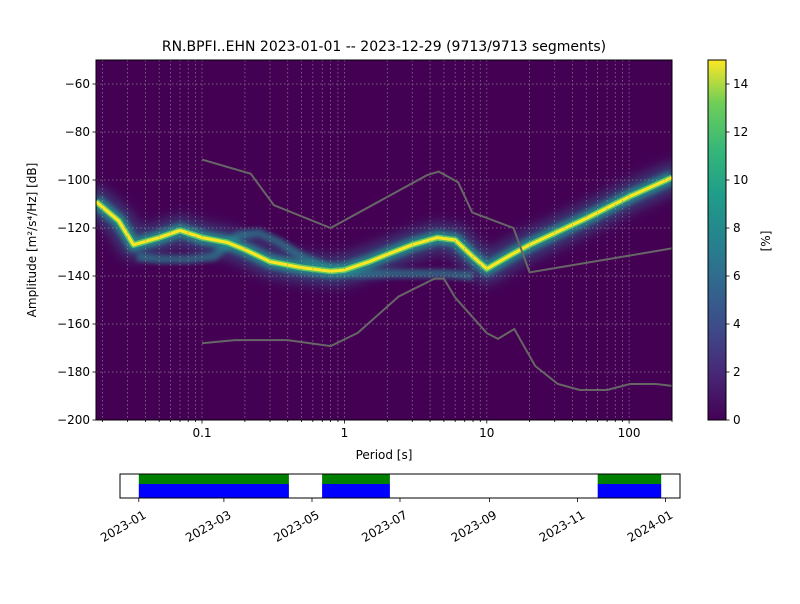 This screenshot has height=604, width=800. What do you see at coordinates (436, 216) in the screenshot?
I see `high-noise-model-line` at bounding box center [436, 216].